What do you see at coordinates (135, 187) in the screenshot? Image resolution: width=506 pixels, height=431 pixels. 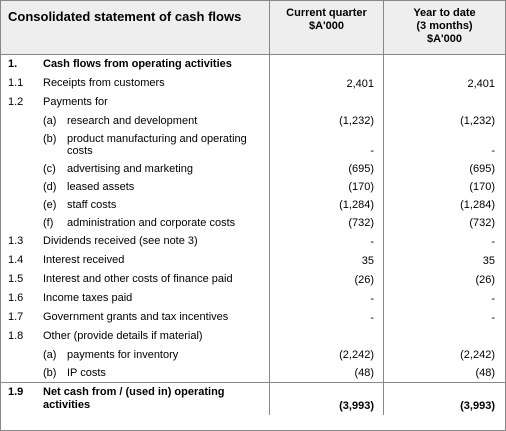 I see `label-cell: (d) leased assets` at bounding box center [135, 187].